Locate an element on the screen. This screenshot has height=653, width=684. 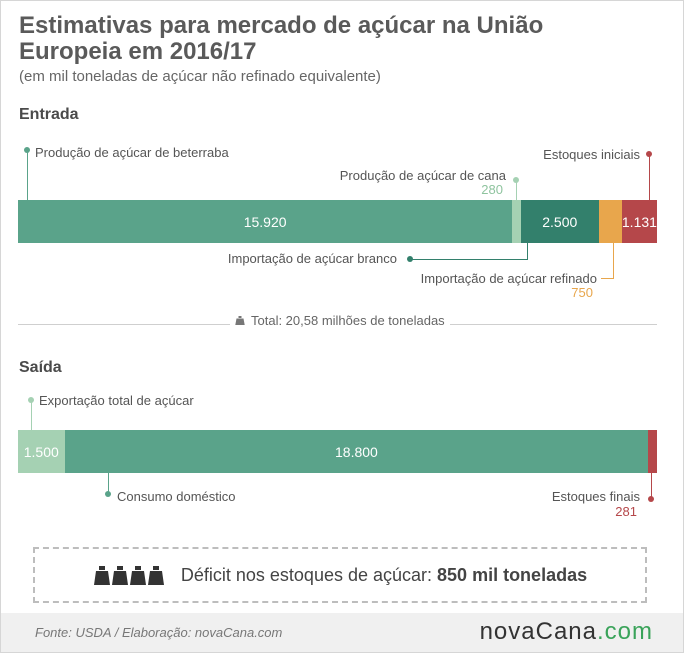
label-estoques-finais: Estoques finais is located at coordinates (595, 496).